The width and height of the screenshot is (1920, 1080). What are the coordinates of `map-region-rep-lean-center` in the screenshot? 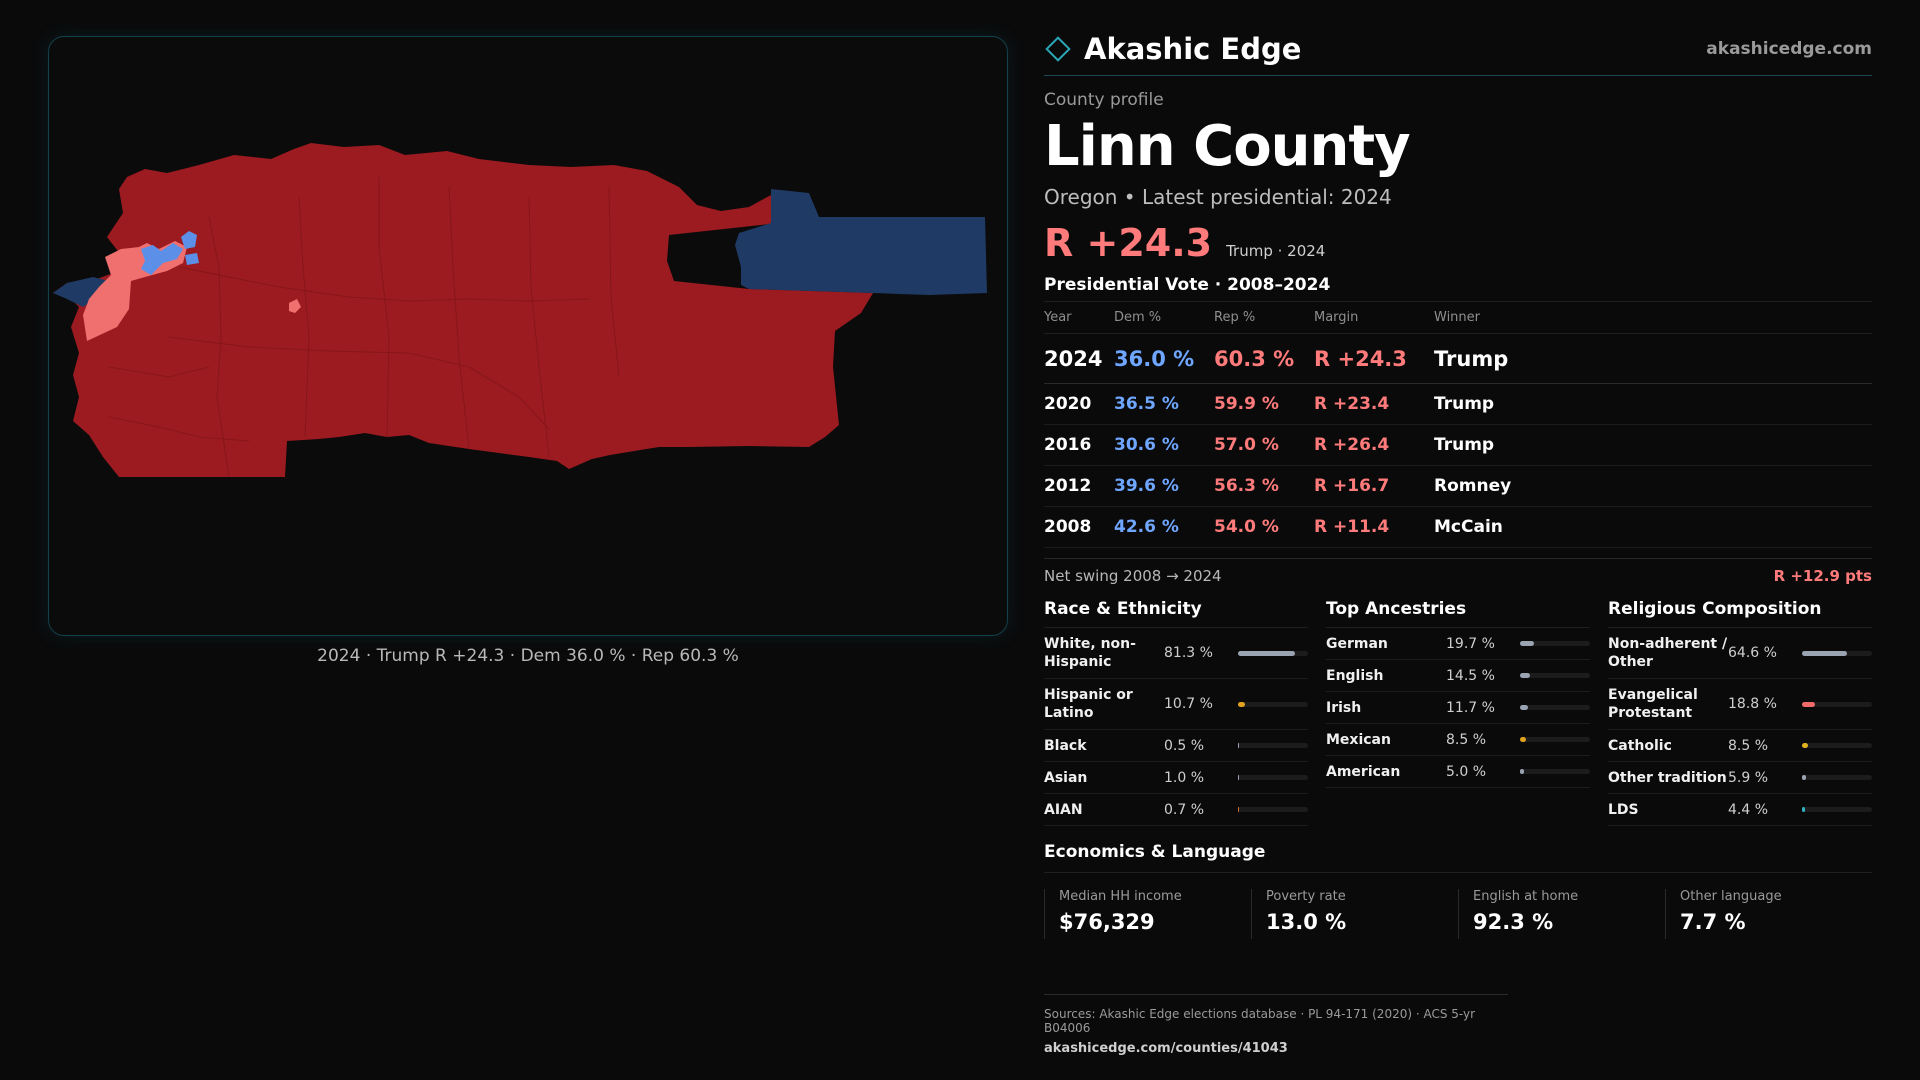 It's located at (295, 306).